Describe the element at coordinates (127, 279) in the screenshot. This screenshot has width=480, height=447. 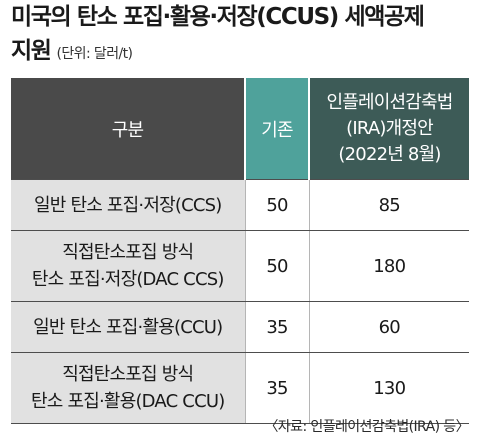
I see `row-label-line2: 탄소 포집·저장(DAC CCS)` at that location.